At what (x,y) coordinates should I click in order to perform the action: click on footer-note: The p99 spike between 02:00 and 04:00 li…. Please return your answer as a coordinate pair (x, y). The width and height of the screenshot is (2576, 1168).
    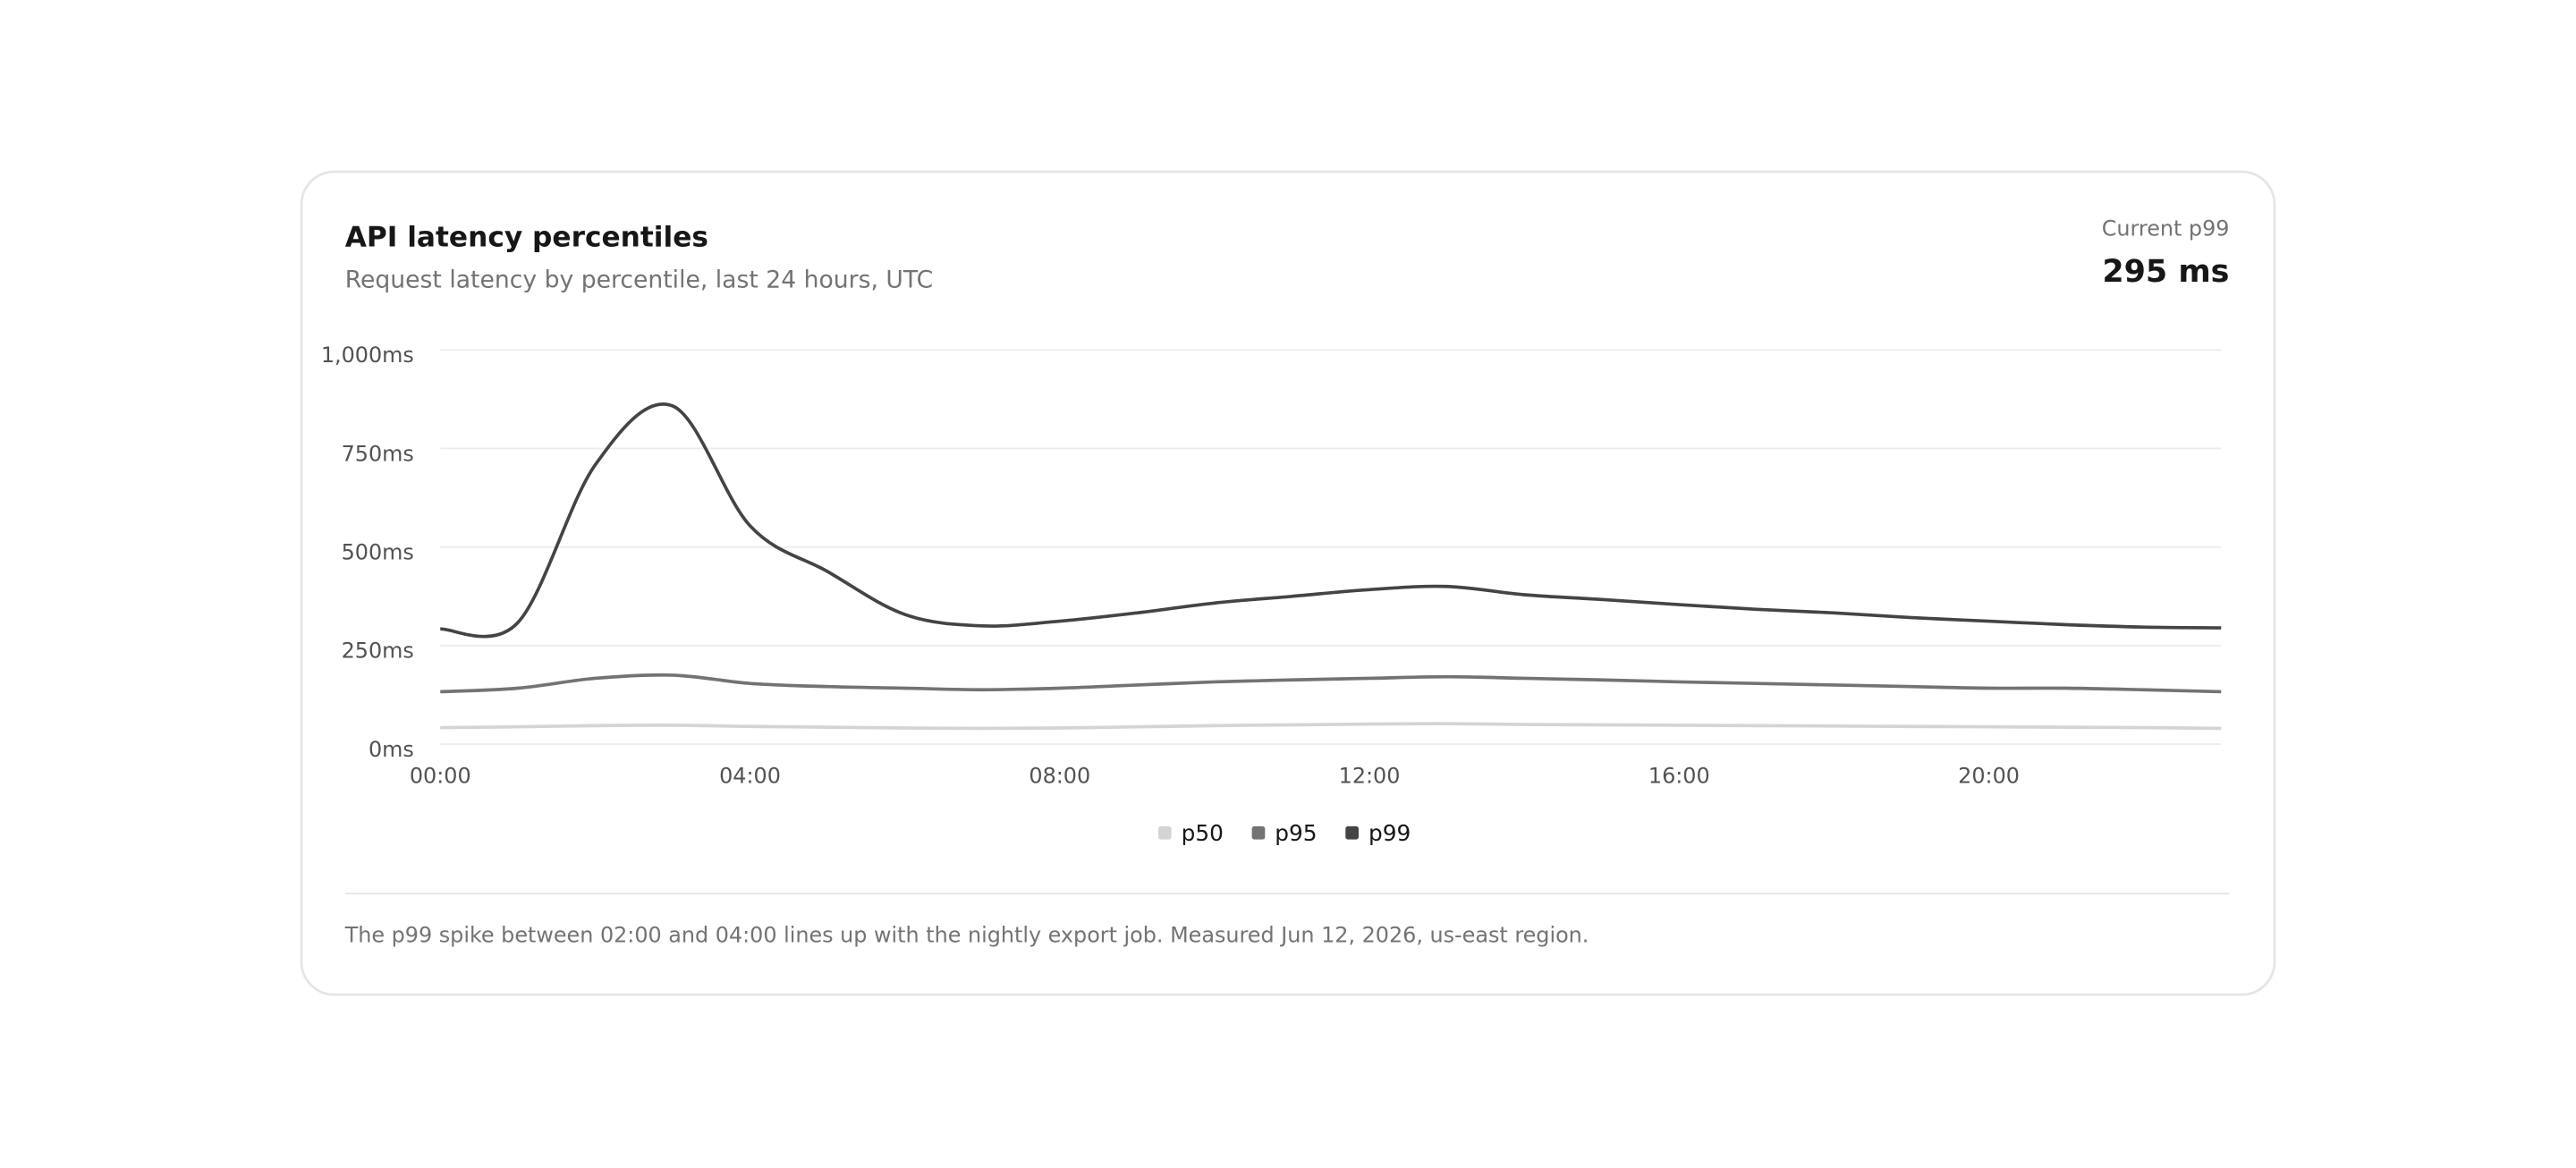
    Looking at the image, I should click on (966, 934).